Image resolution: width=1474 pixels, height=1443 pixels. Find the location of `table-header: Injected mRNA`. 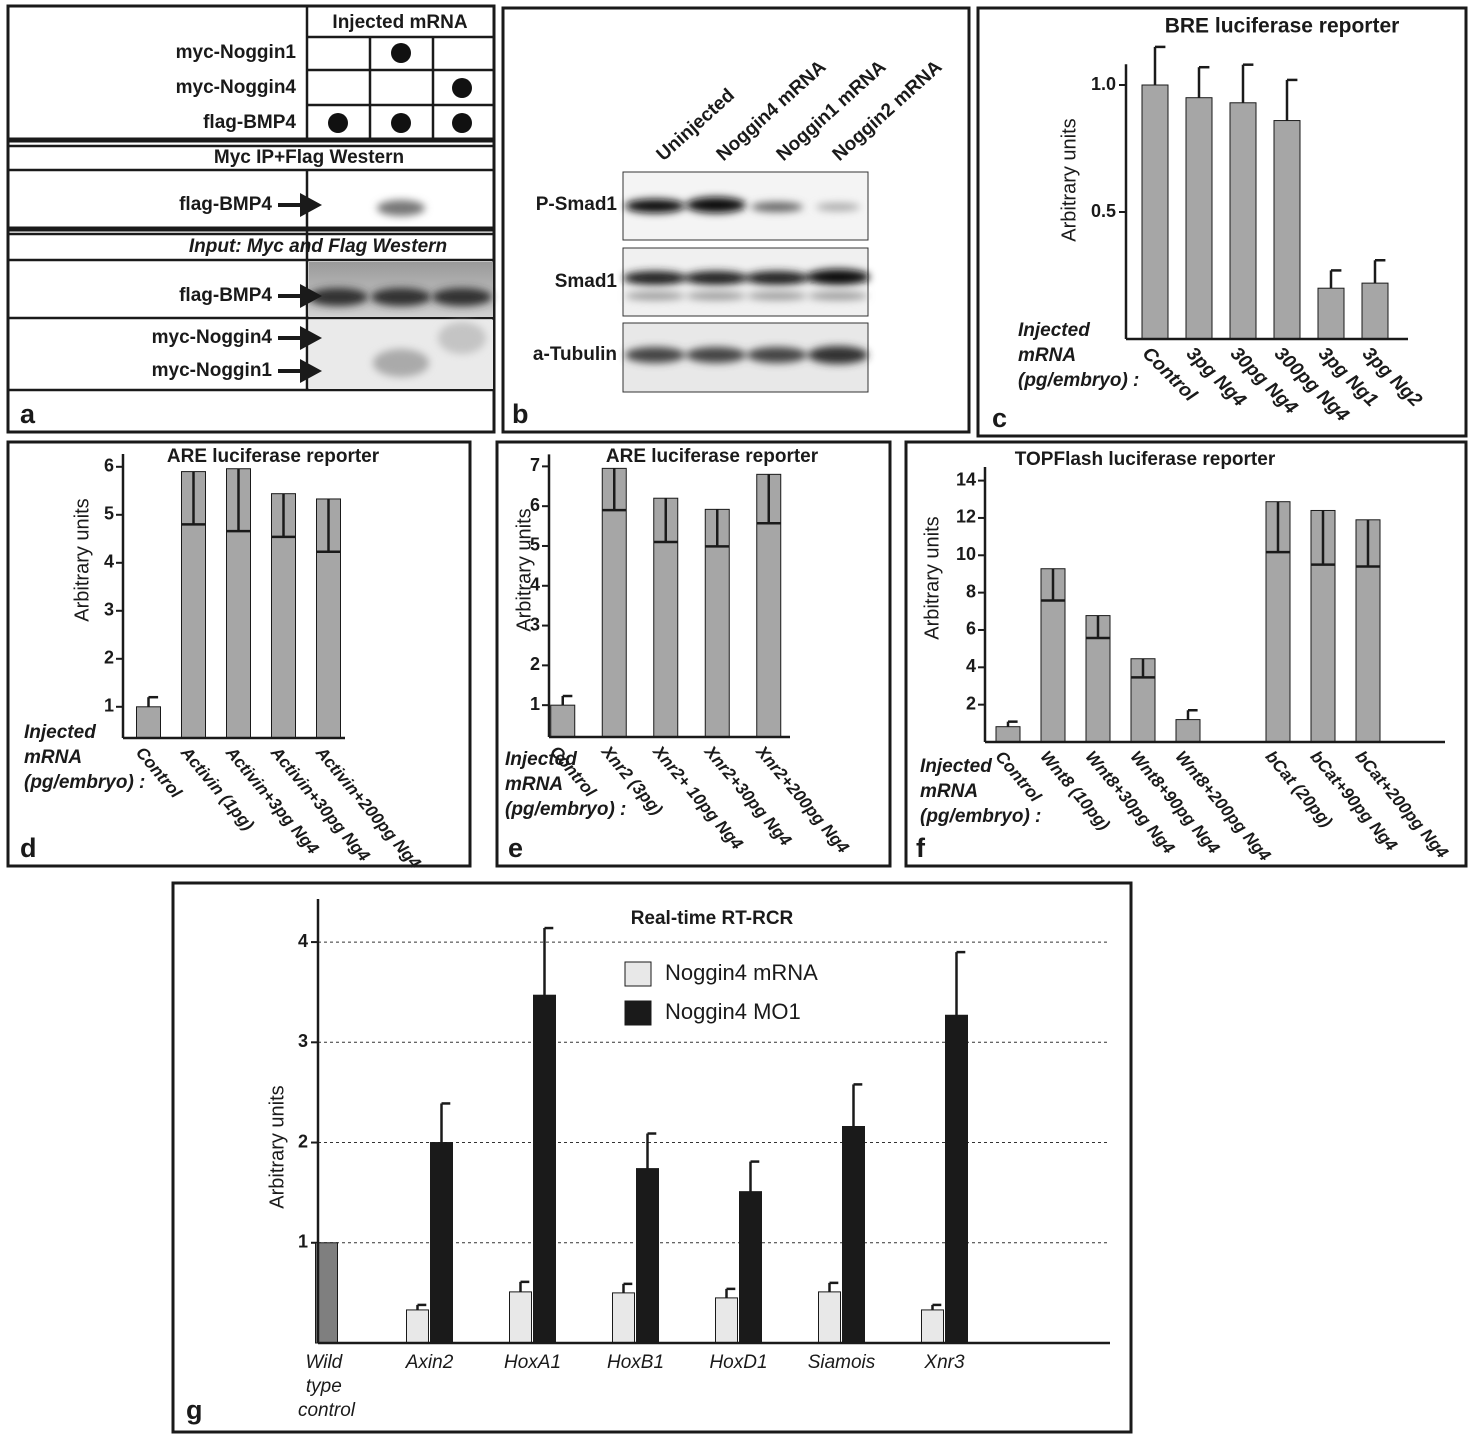

table-header: Injected mRNA is located at coordinates (399, 22).